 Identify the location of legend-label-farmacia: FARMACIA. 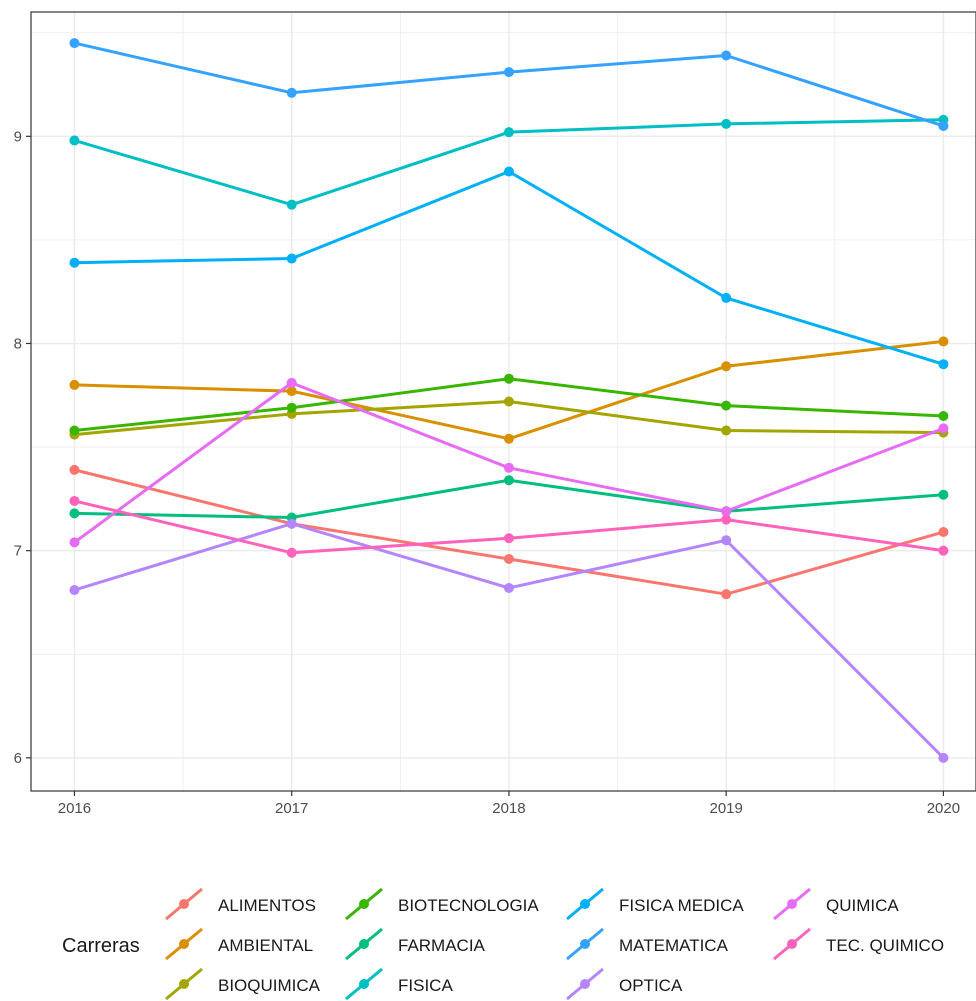
(442, 945).